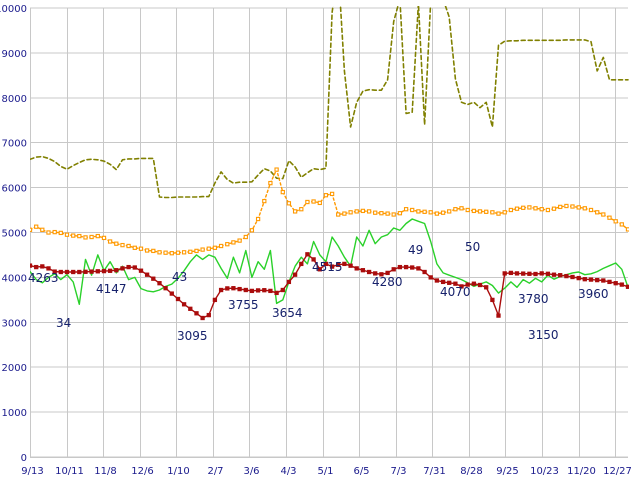 The height and width of the screenshot is (480, 640). Describe the element at coordinates (387, 282) in the screenshot. I see `data-label-4280: 4280` at that location.